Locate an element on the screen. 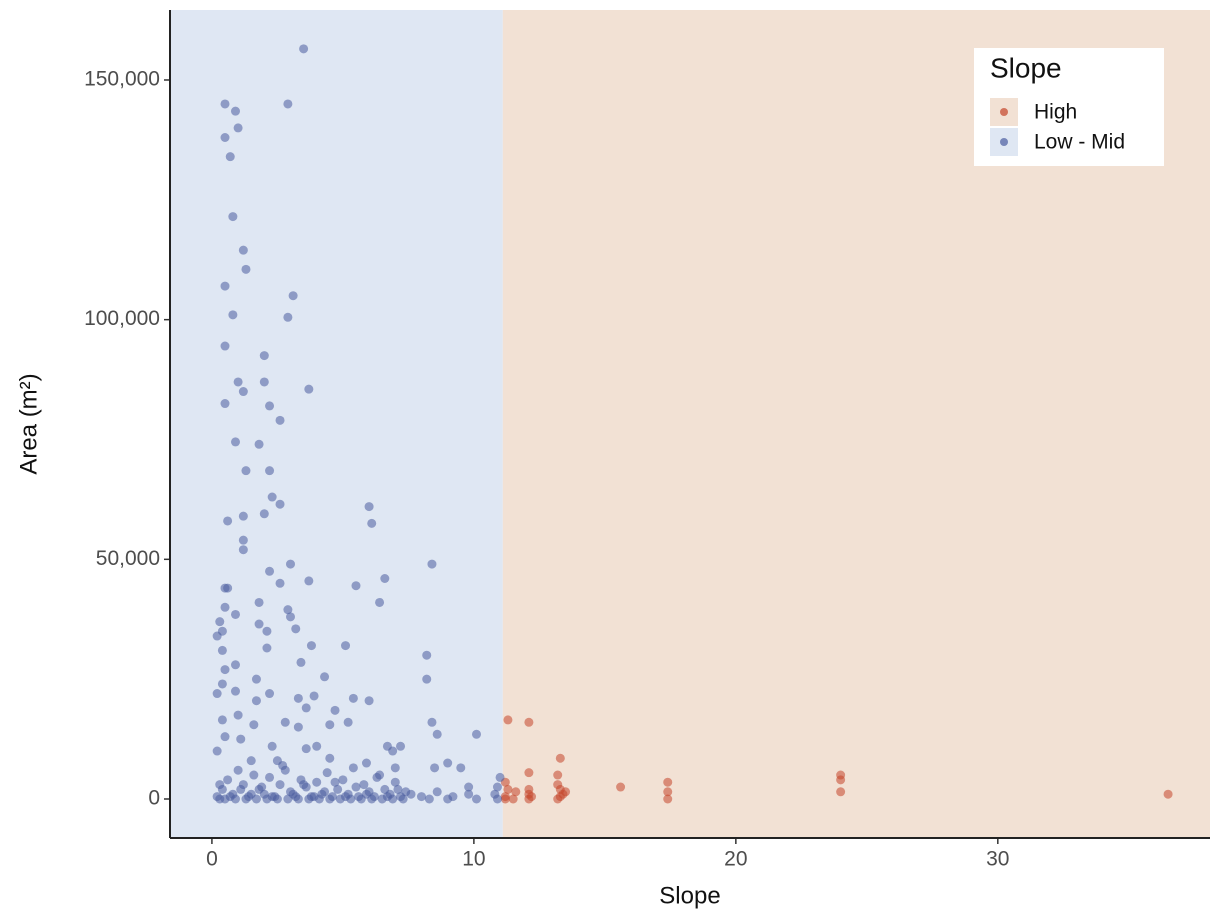 This screenshot has height=916, width=1211. y-tick-label: 0 is located at coordinates (154, 798).